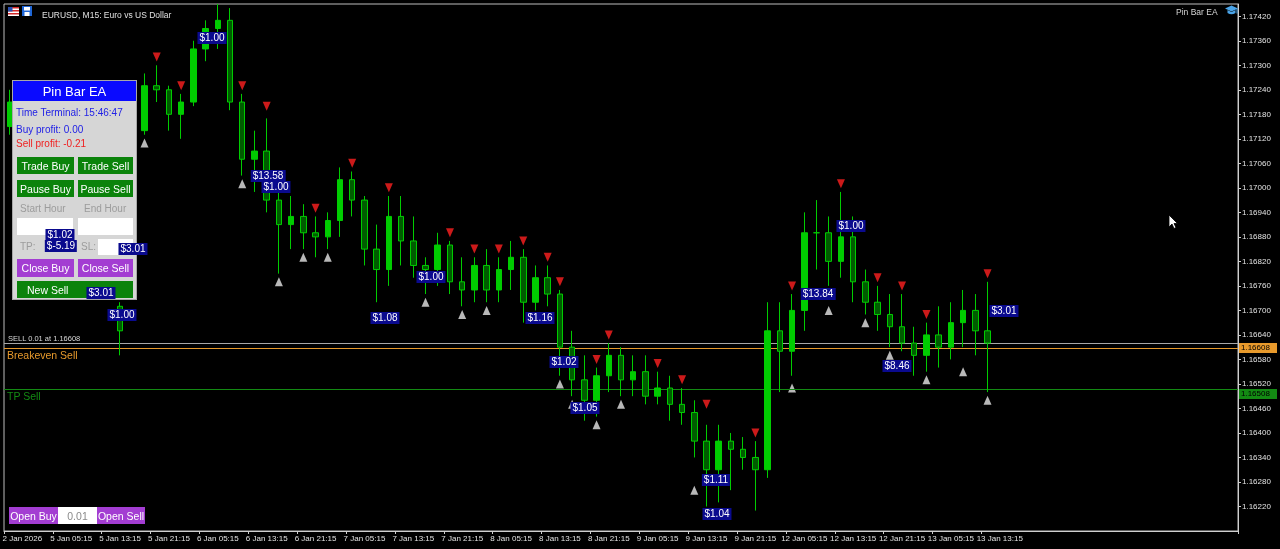 This screenshot has width=1280, height=549. What do you see at coordinates (818, 294) in the screenshot?
I see `annotation: $13.84` at bounding box center [818, 294].